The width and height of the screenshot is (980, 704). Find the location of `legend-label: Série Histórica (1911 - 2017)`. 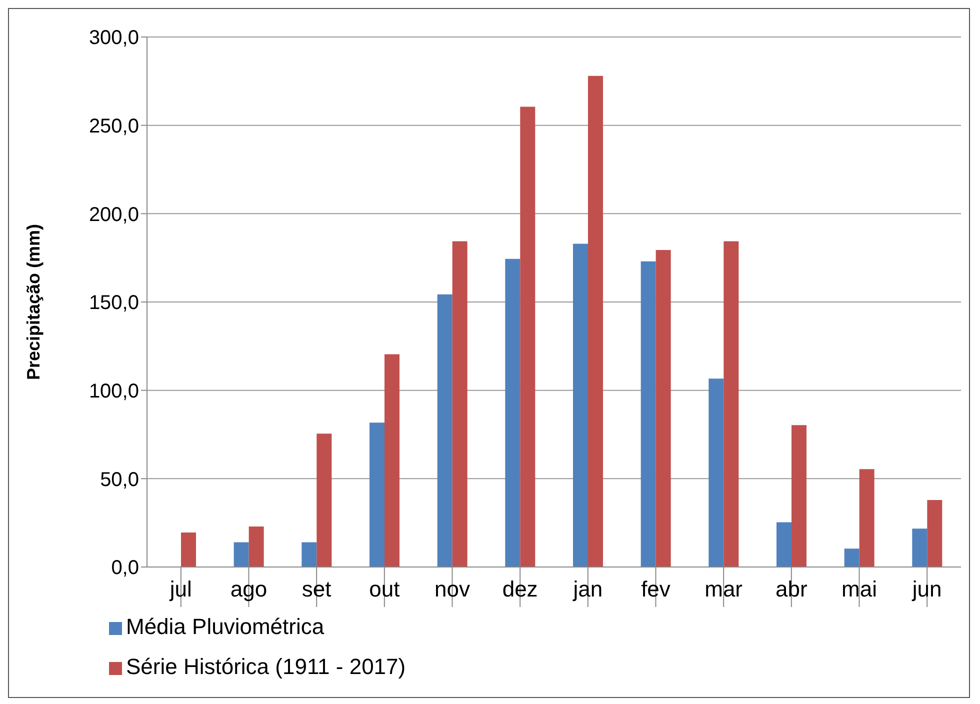

legend-label: Série Histórica (1911 - 2017) is located at coordinates (266, 666).